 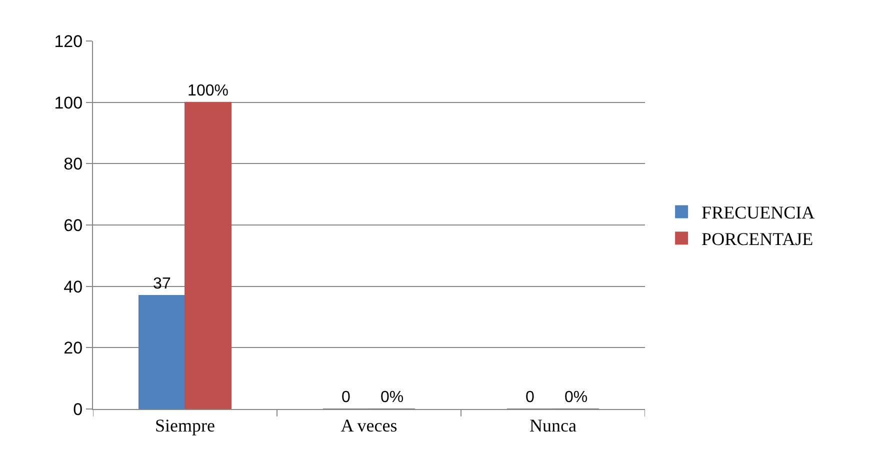 What do you see at coordinates (185, 426) in the screenshot?
I see `x-tick-label: Siempre` at bounding box center [185, 426].